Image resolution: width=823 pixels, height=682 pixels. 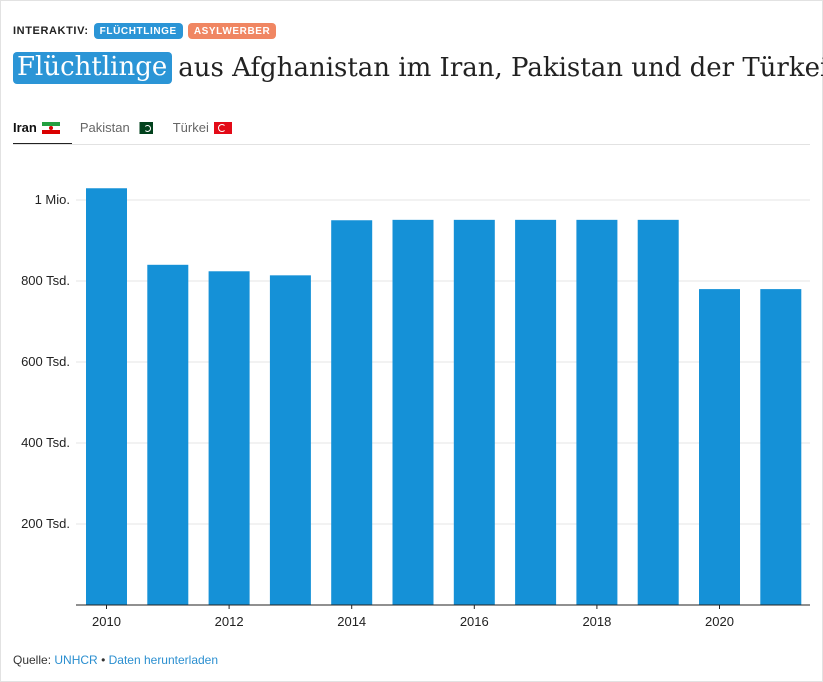 What do you see at coordinates (351, 621) in the screenshot?
I see `x-tick-label: 2014` at bounding box center [351, 621].